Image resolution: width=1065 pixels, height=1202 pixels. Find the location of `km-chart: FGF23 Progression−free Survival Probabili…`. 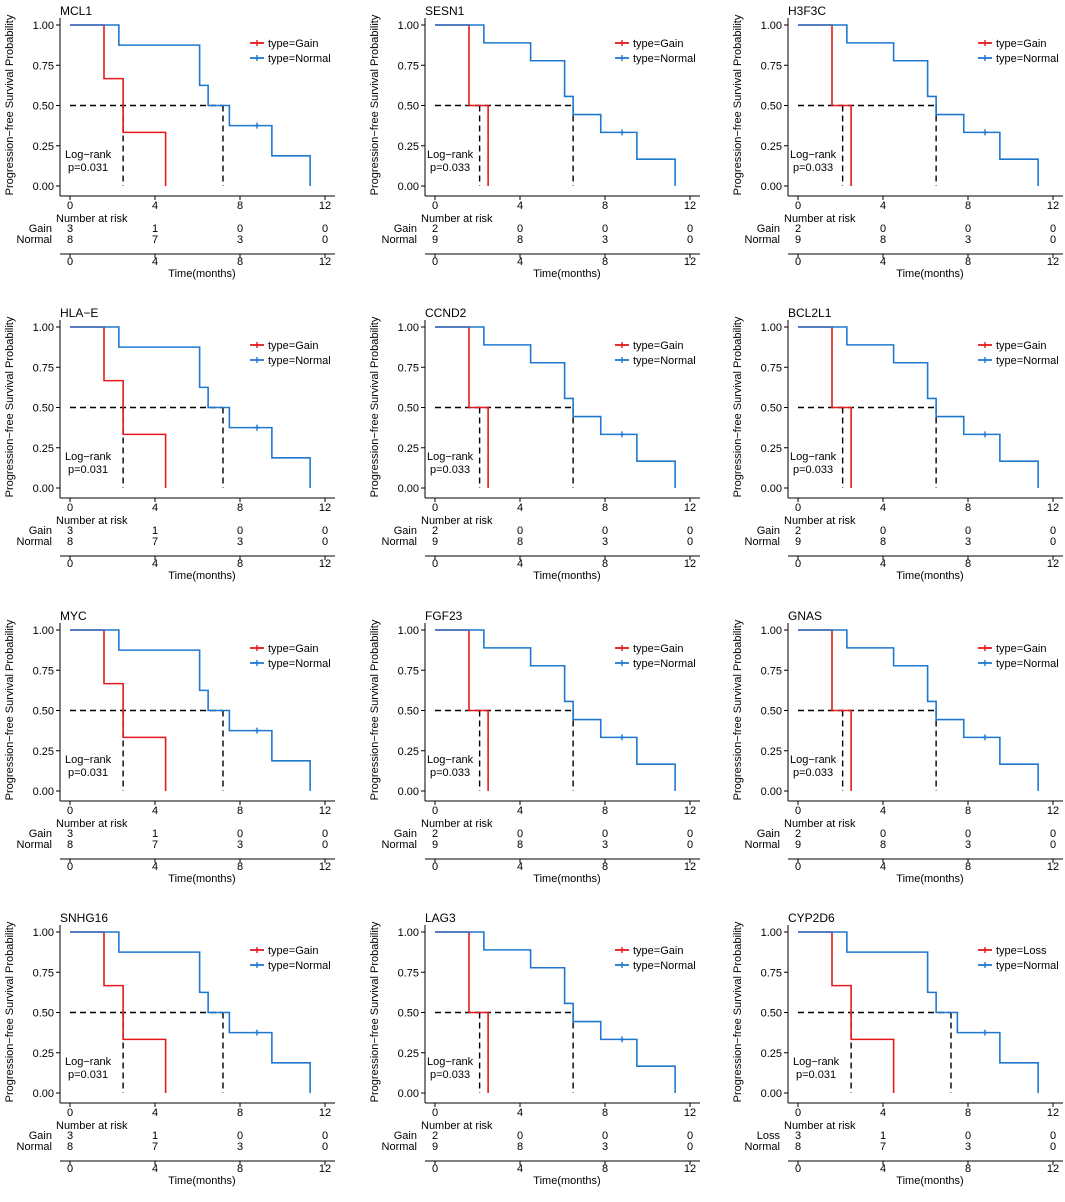

km-chart: FGF23 Progression−free Survival Probabili… is located at coordinates (534, 747).